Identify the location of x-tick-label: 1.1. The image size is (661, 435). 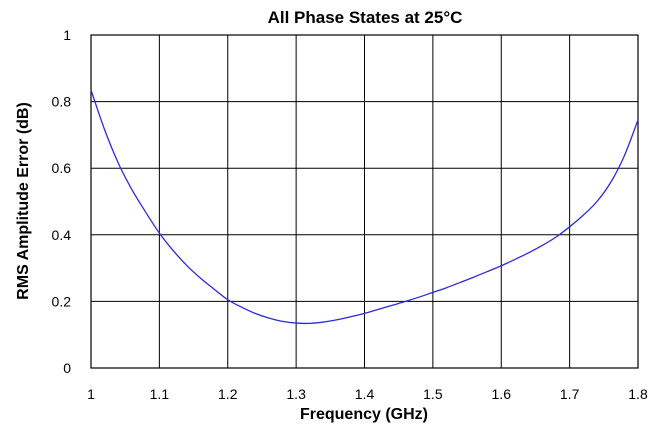
(160, 394).